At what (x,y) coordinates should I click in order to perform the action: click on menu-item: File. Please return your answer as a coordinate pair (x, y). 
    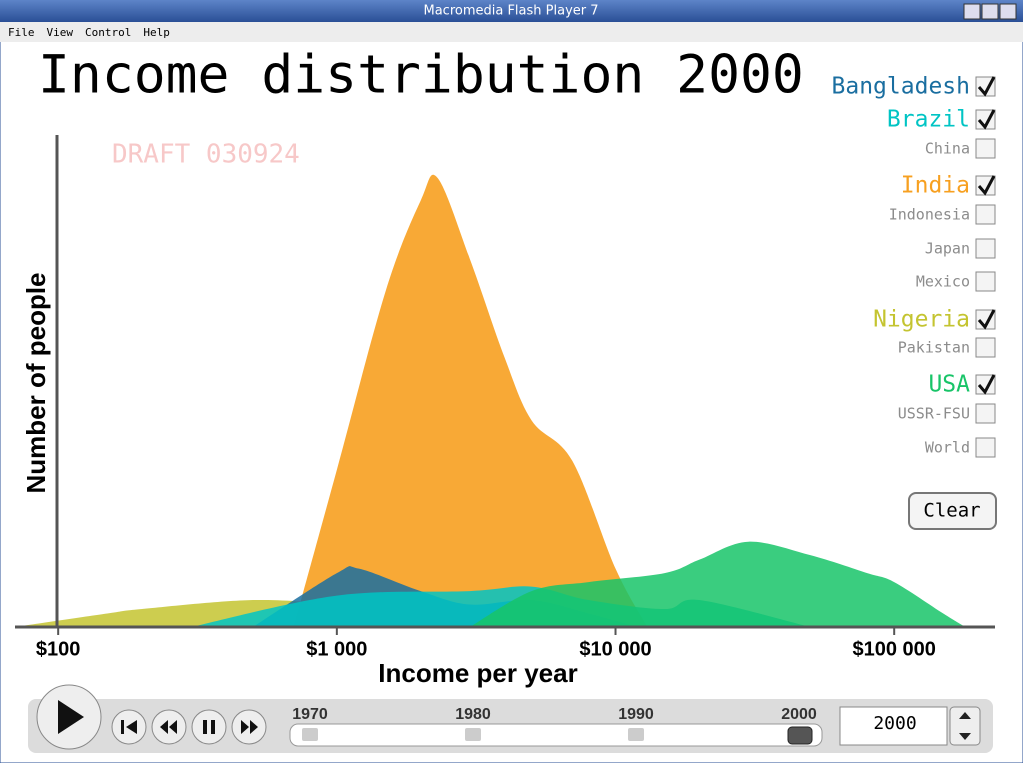
    Looking at the image, I should click on (21, 32).